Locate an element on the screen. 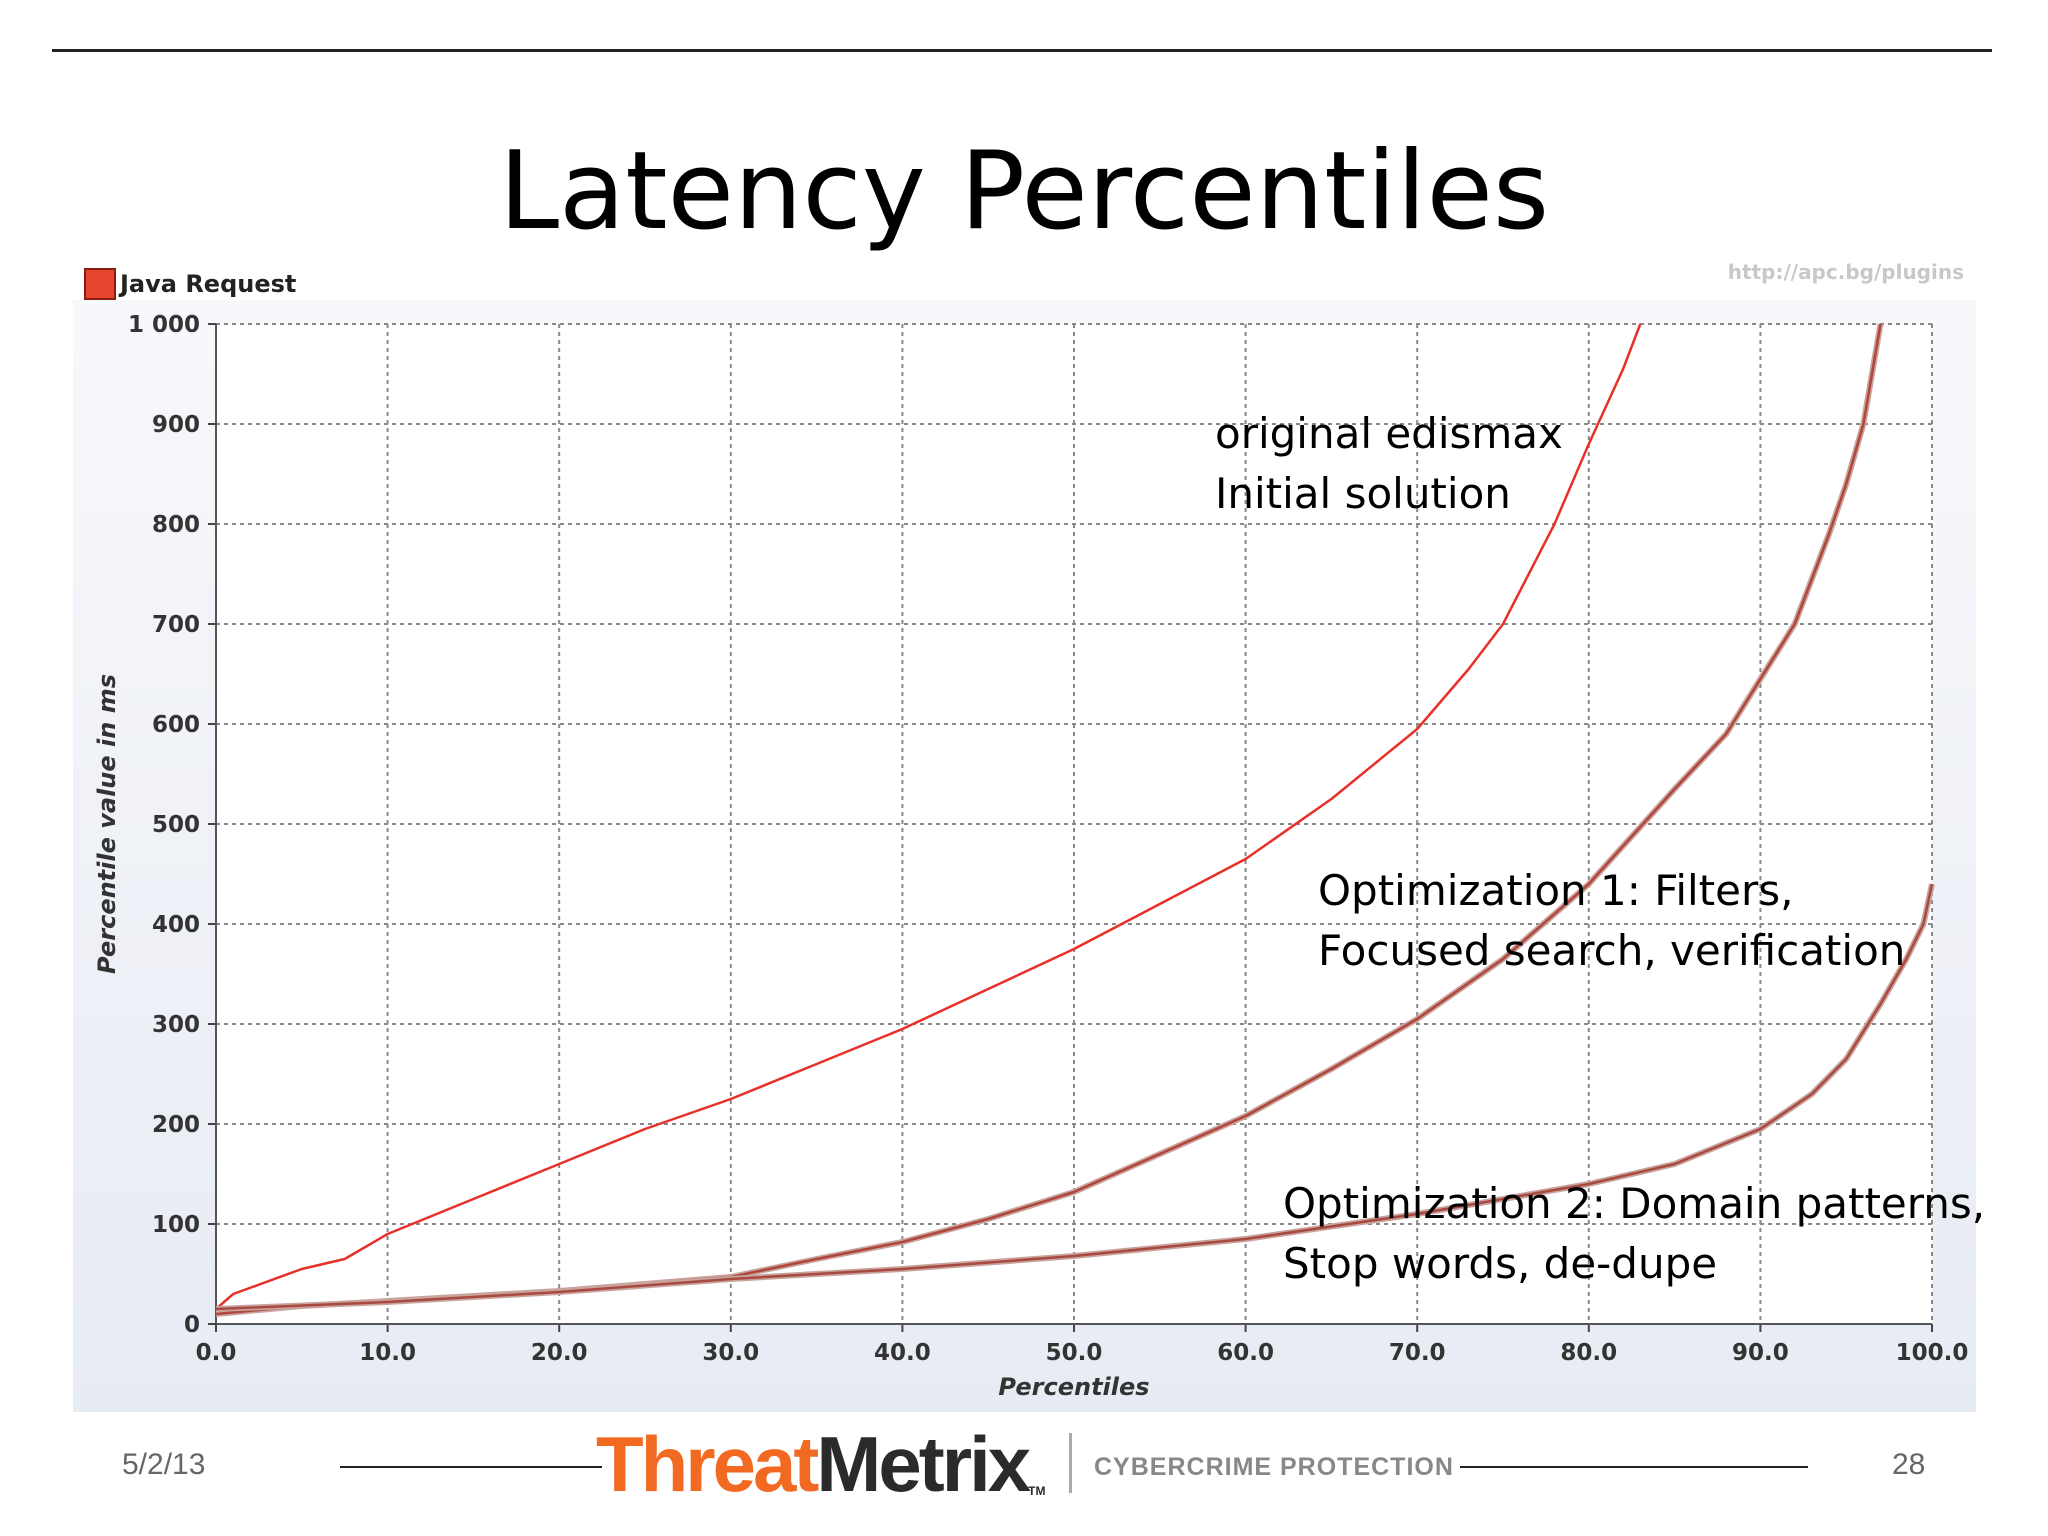 This screenshot has width=2048, height=1536. annotation-original-line1: original edismax is located at coordinates (1389, 433).